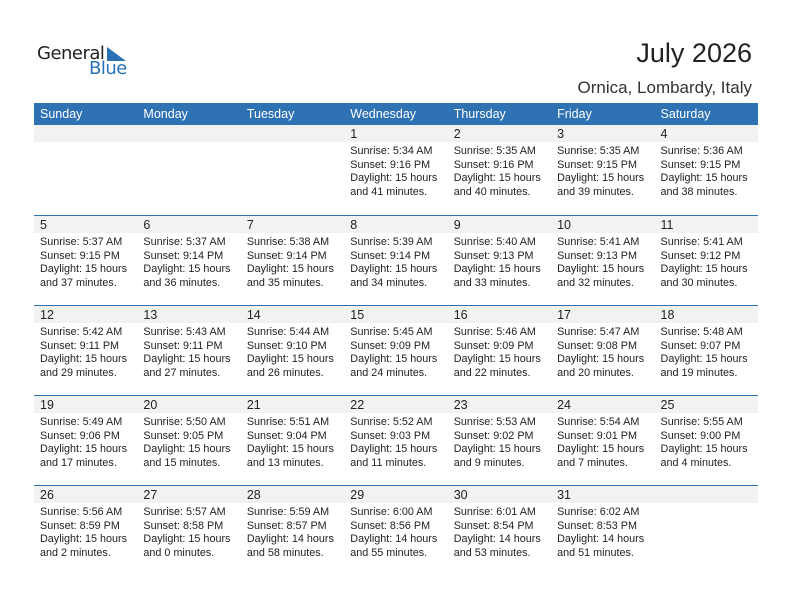 The image size is (792, 612). I want to click on day-number: 2, so click(457, 134).